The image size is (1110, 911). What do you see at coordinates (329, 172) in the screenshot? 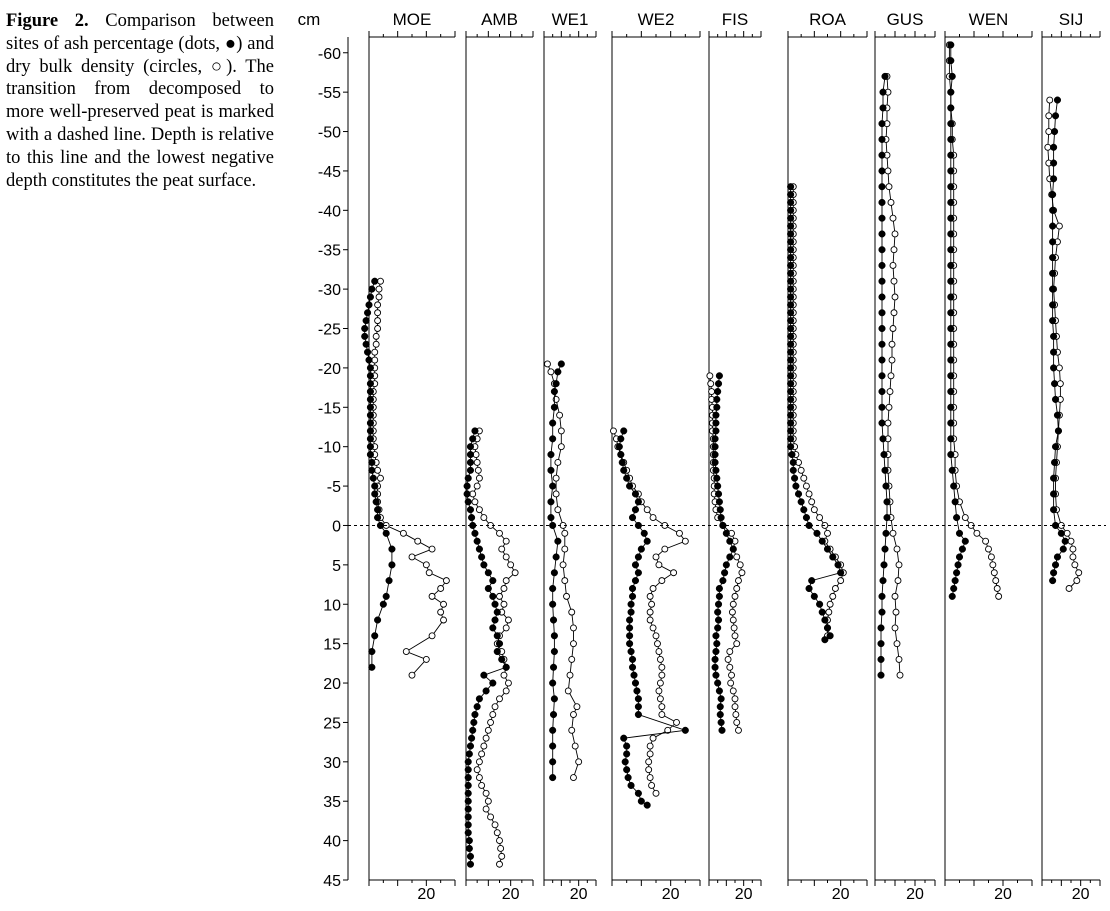
I see `depth-tick-label: -45` at bounding box center [329, 172].